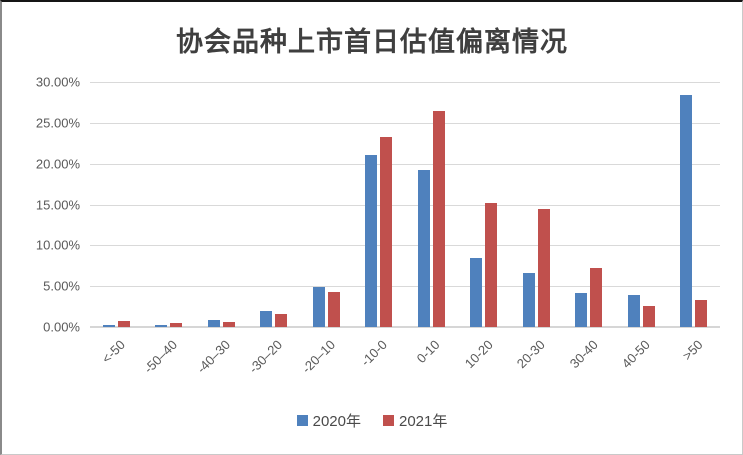 Image resolution: width=743 pixels, height=455 pixels. Describe the element at coordinates (57, 164) in the screenshot. I see `y-axis-tick-label: 20.00%` at that location.